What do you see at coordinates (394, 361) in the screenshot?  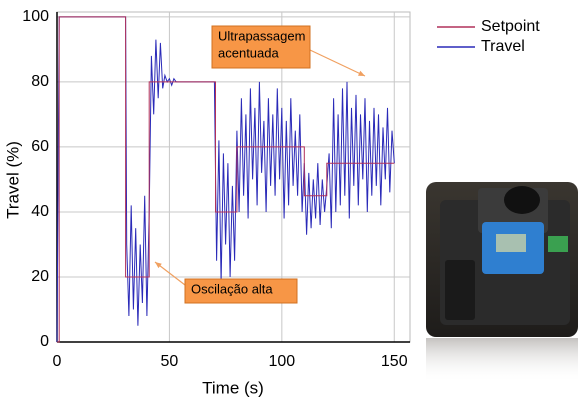 I see `x-tick-label: 150` at bounding box center [394, 361].